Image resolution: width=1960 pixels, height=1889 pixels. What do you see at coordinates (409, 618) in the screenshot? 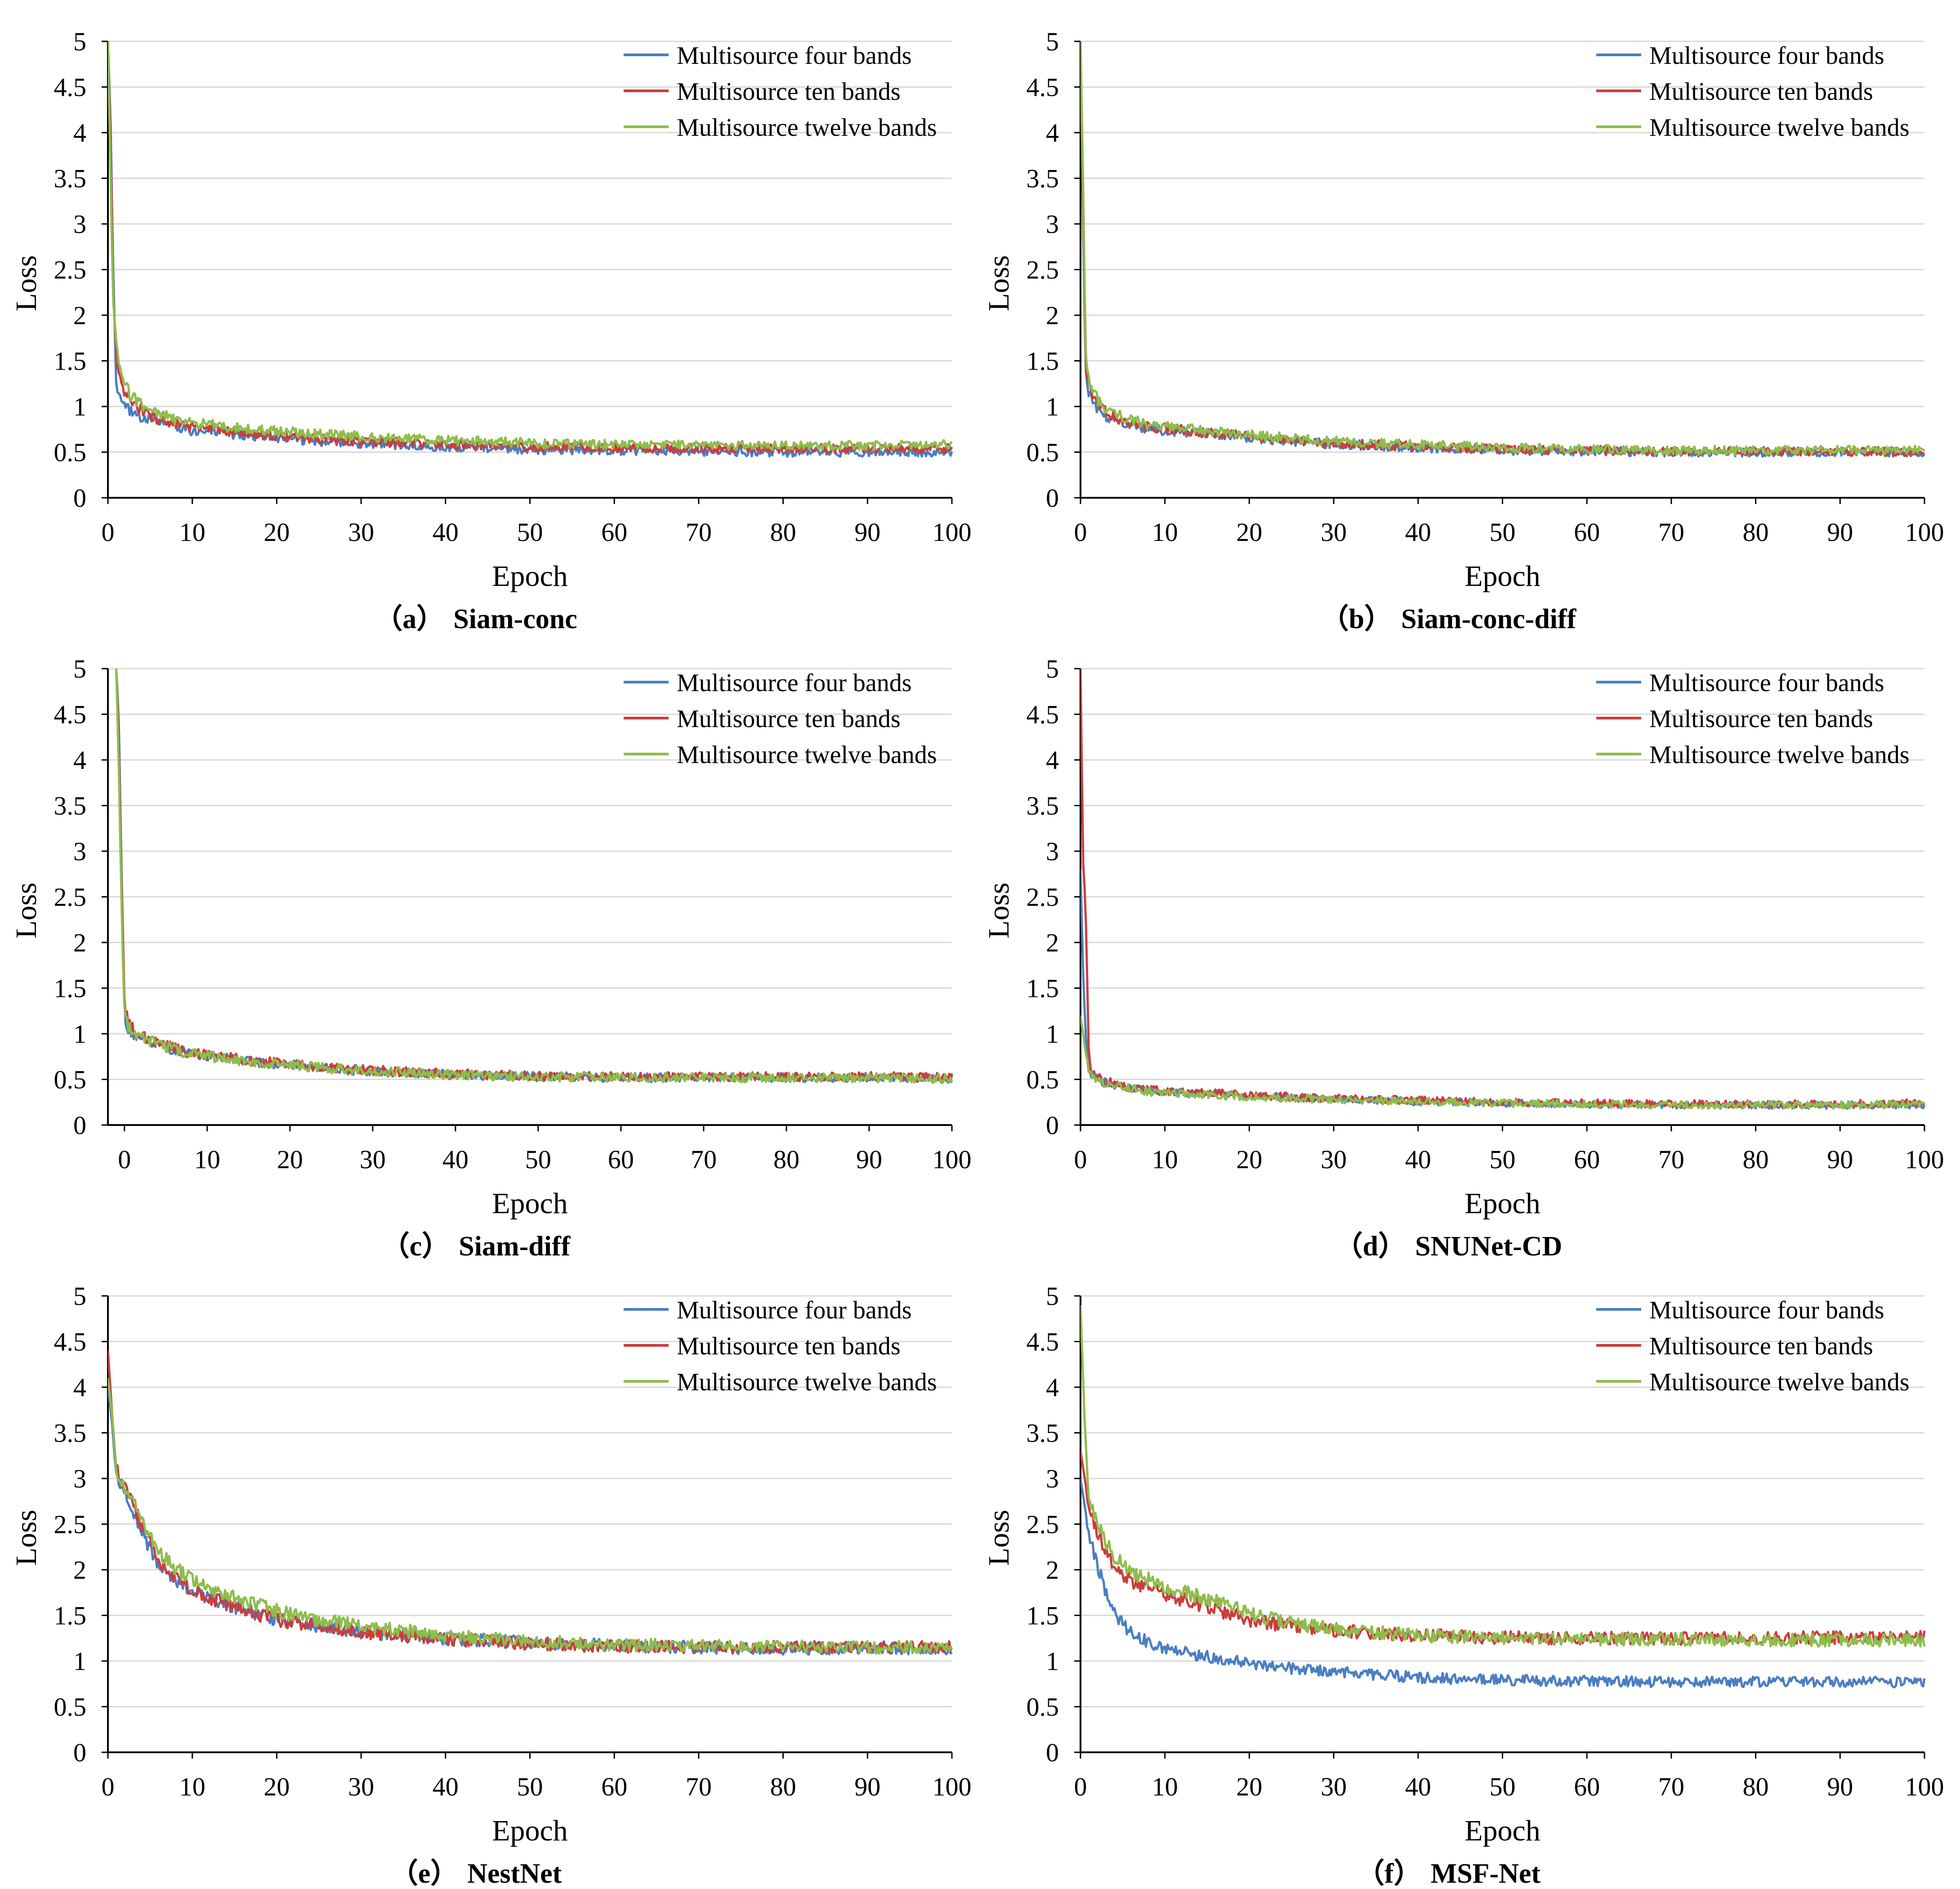
I see `caption-letter: （a）` at bounding box center [409, 618].